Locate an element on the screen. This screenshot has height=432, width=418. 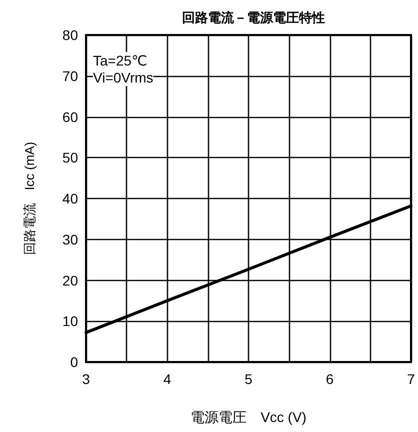
x-tick-label: 4 is located at coordinates (167, 379).